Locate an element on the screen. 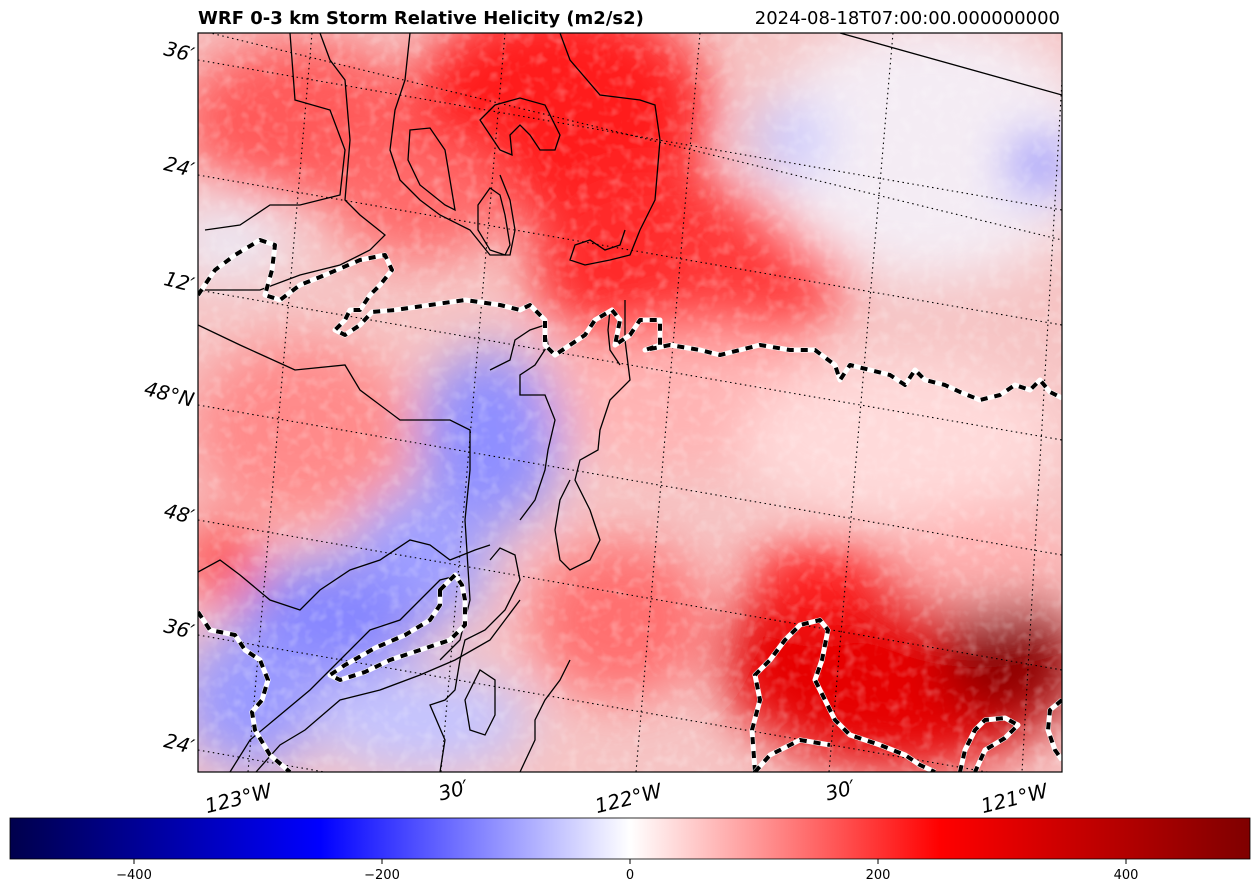 The width and height of the screenshot is (1260, 893). lon-label: 121°W is located at coordinates (1014, 798).